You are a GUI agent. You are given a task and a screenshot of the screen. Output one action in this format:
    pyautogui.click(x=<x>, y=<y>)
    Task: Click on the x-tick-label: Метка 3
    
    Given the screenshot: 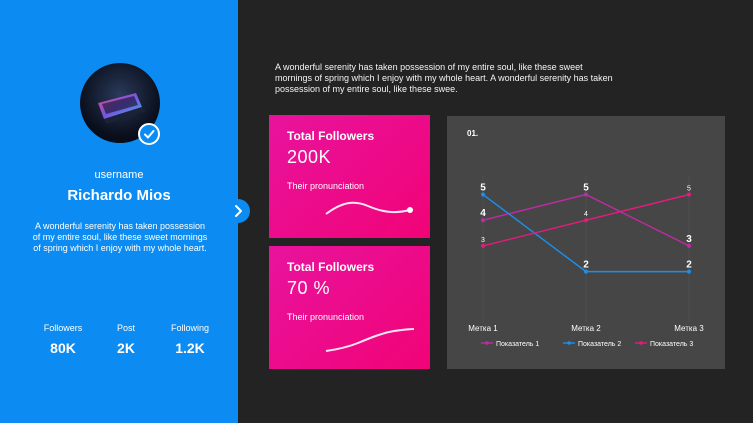 What is the action you would take?
    pyautogui.click(x=689, y=328)
    